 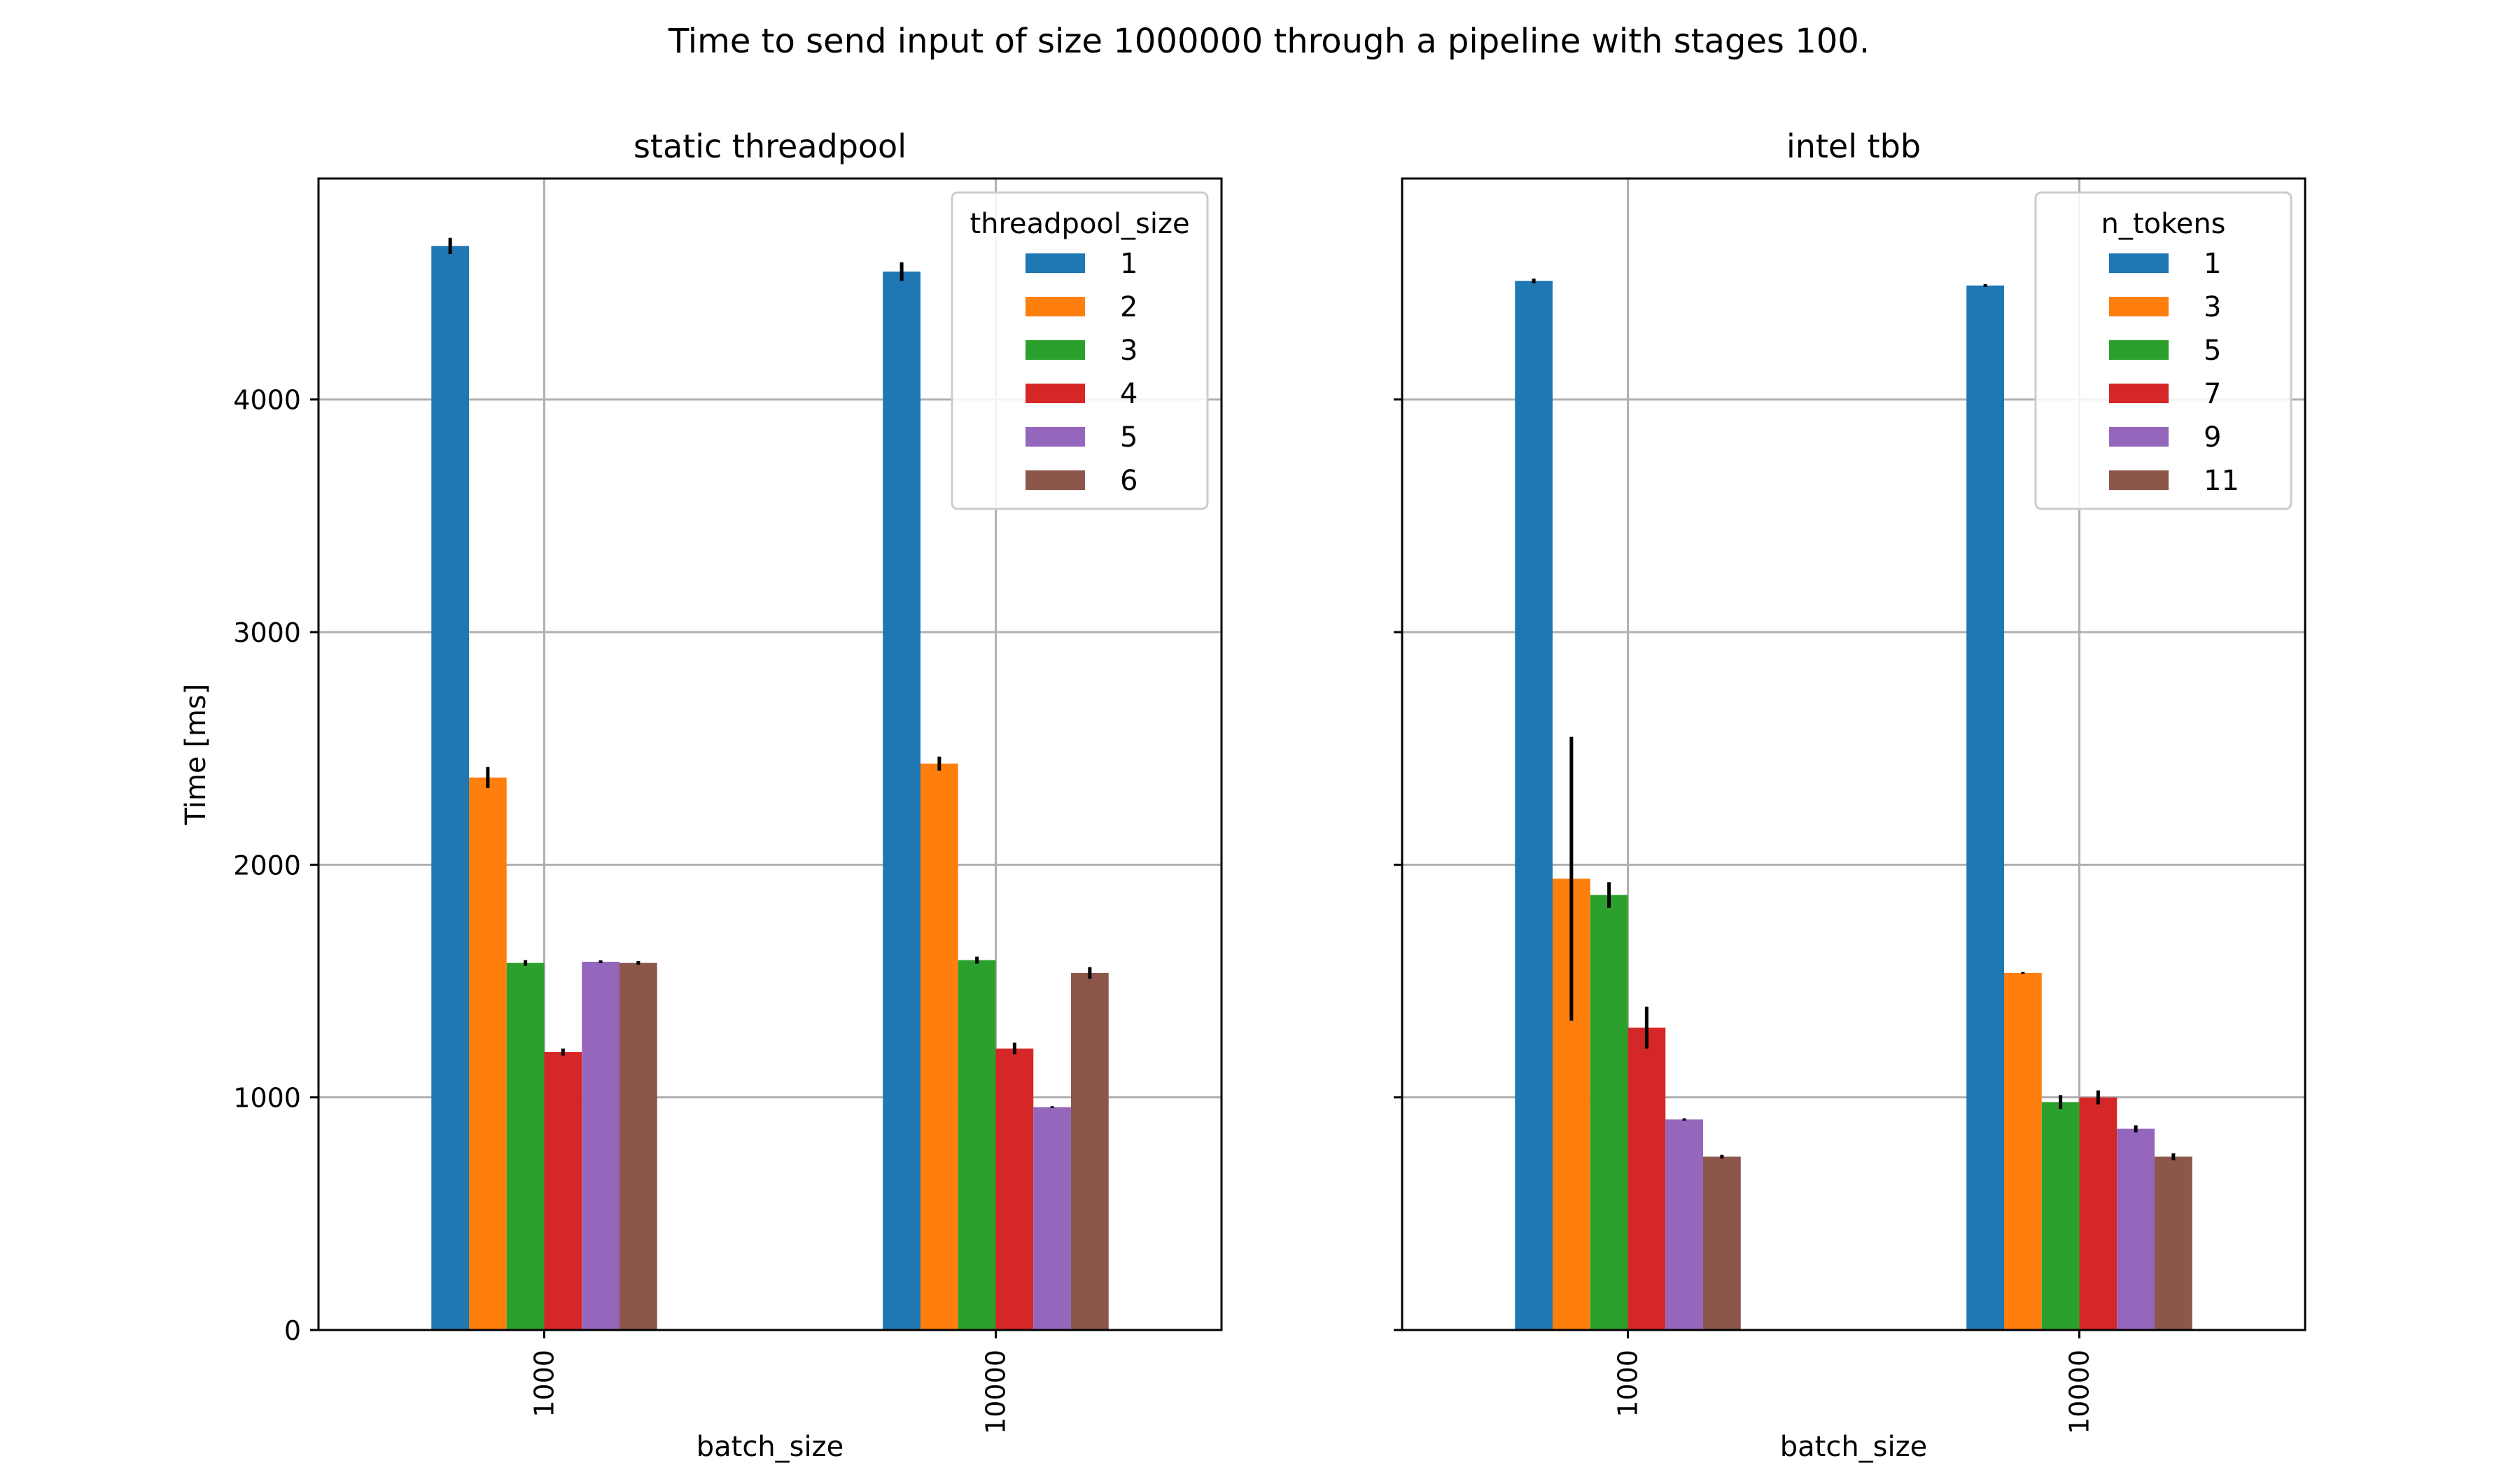 I want to click on legend-title: threadpool_size, so click(x=1079, y=224).